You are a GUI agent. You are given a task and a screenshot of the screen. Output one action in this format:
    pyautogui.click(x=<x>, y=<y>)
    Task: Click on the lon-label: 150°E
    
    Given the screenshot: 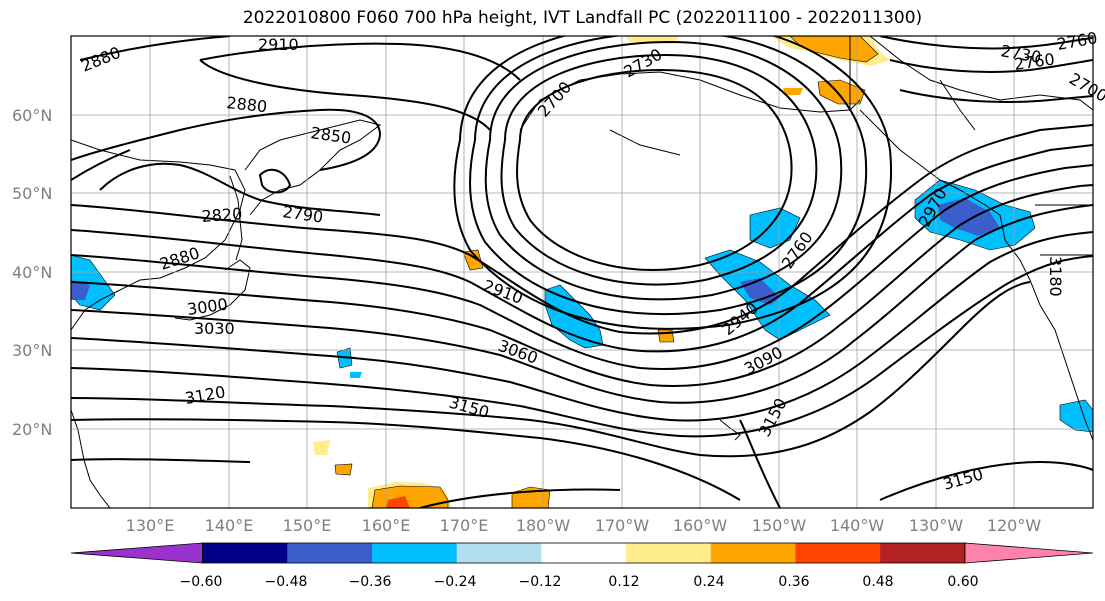 What is the action you would take?
    pyautogui.click(x=307, y=525)
    